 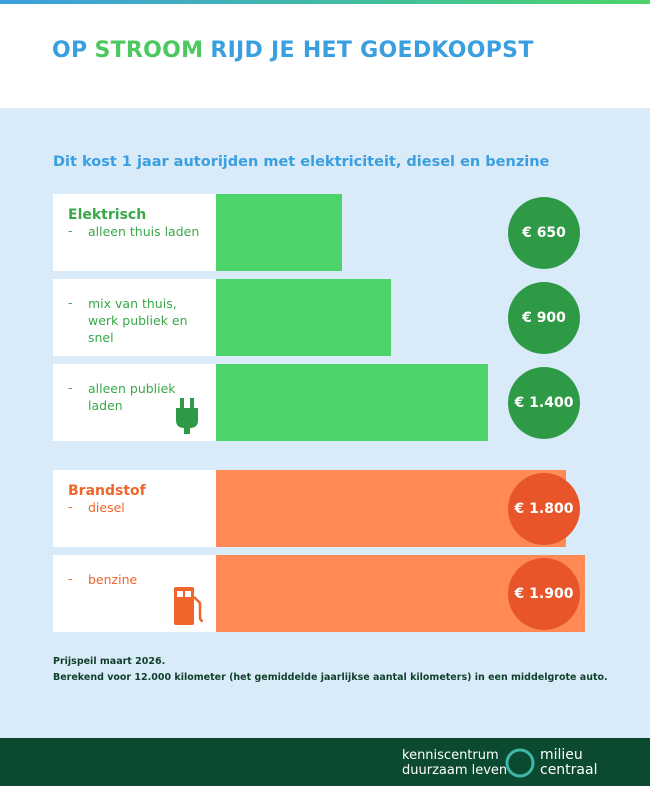 What do you see at coordinates (109, 661) in the screenshot?
I see `note: Prijspeil maart 2026.` at bounding box center [109, 661].